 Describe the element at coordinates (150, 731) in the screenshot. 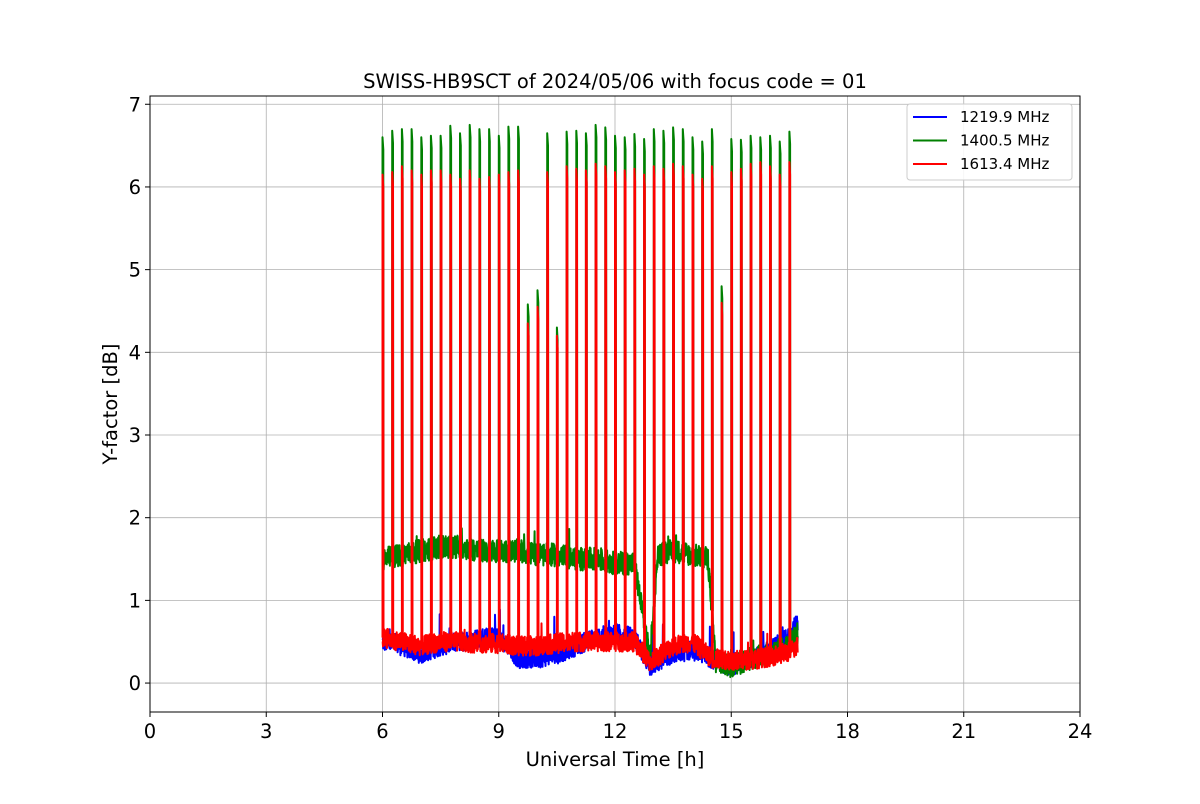

I see `x-tick-label: 0` at that location.